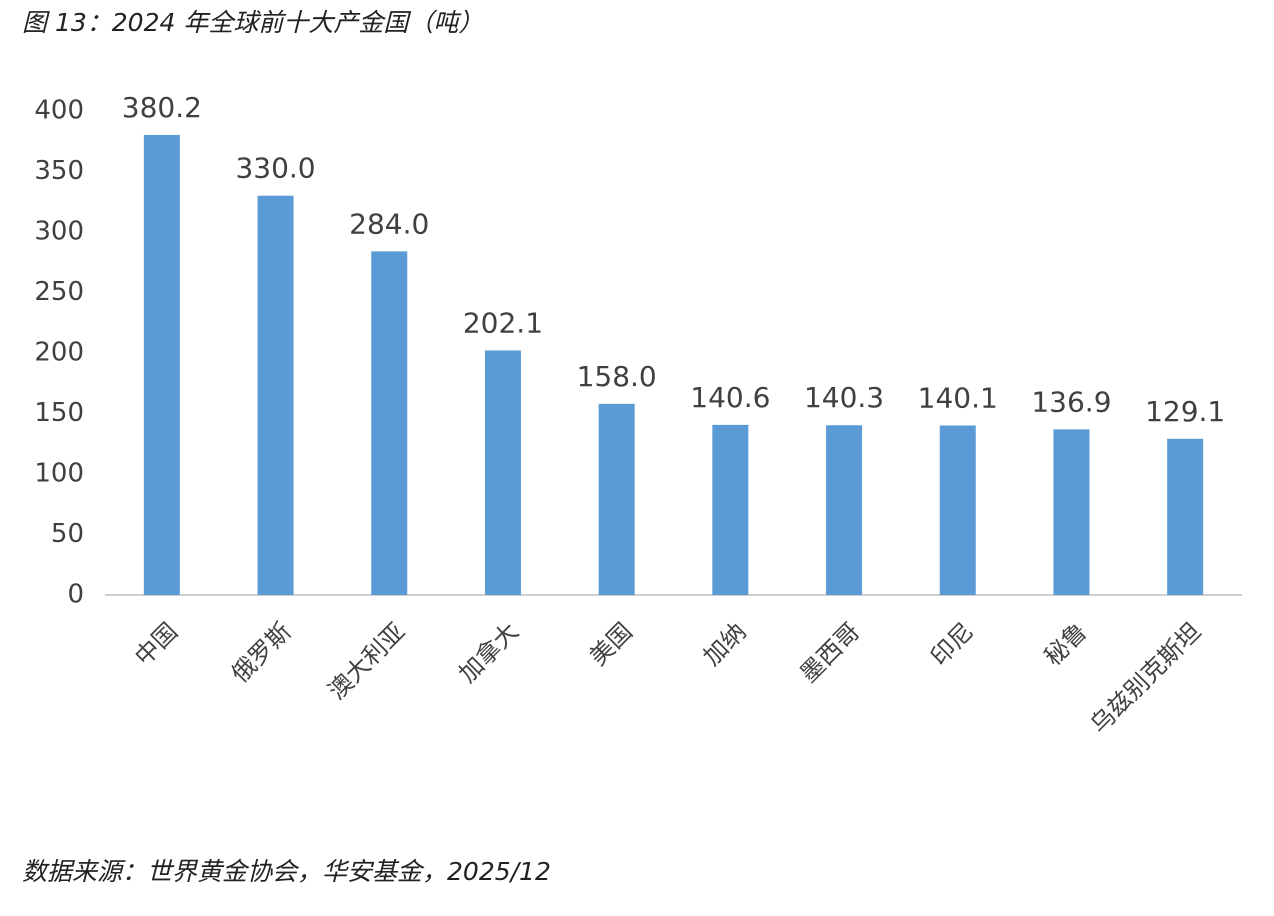 The height and width of the screenshot is (916, 1274). What do you see at coordinates (75, 595) in the screenshot?
I see `y-tick-label: 0` at bounding box center [75, 595].